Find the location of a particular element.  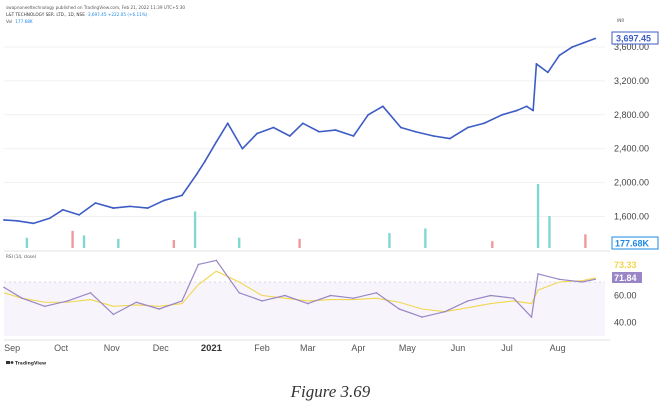

svg-text: TradingView is located at coordinates (30, 364).